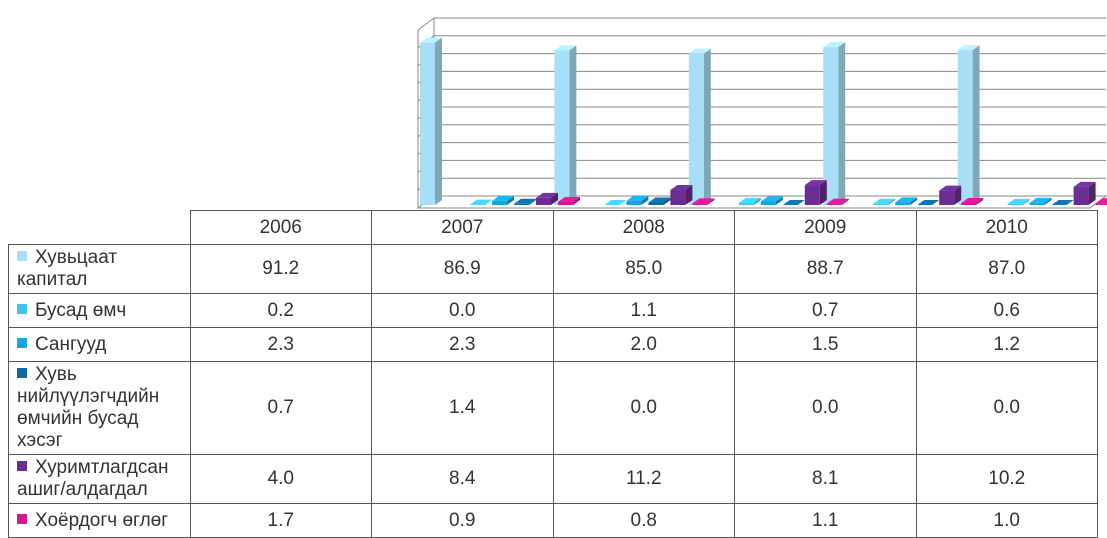 The height and width of the screenshot is (538, 1107). I want to click on table-value: 1.0, so click(1007, 521).